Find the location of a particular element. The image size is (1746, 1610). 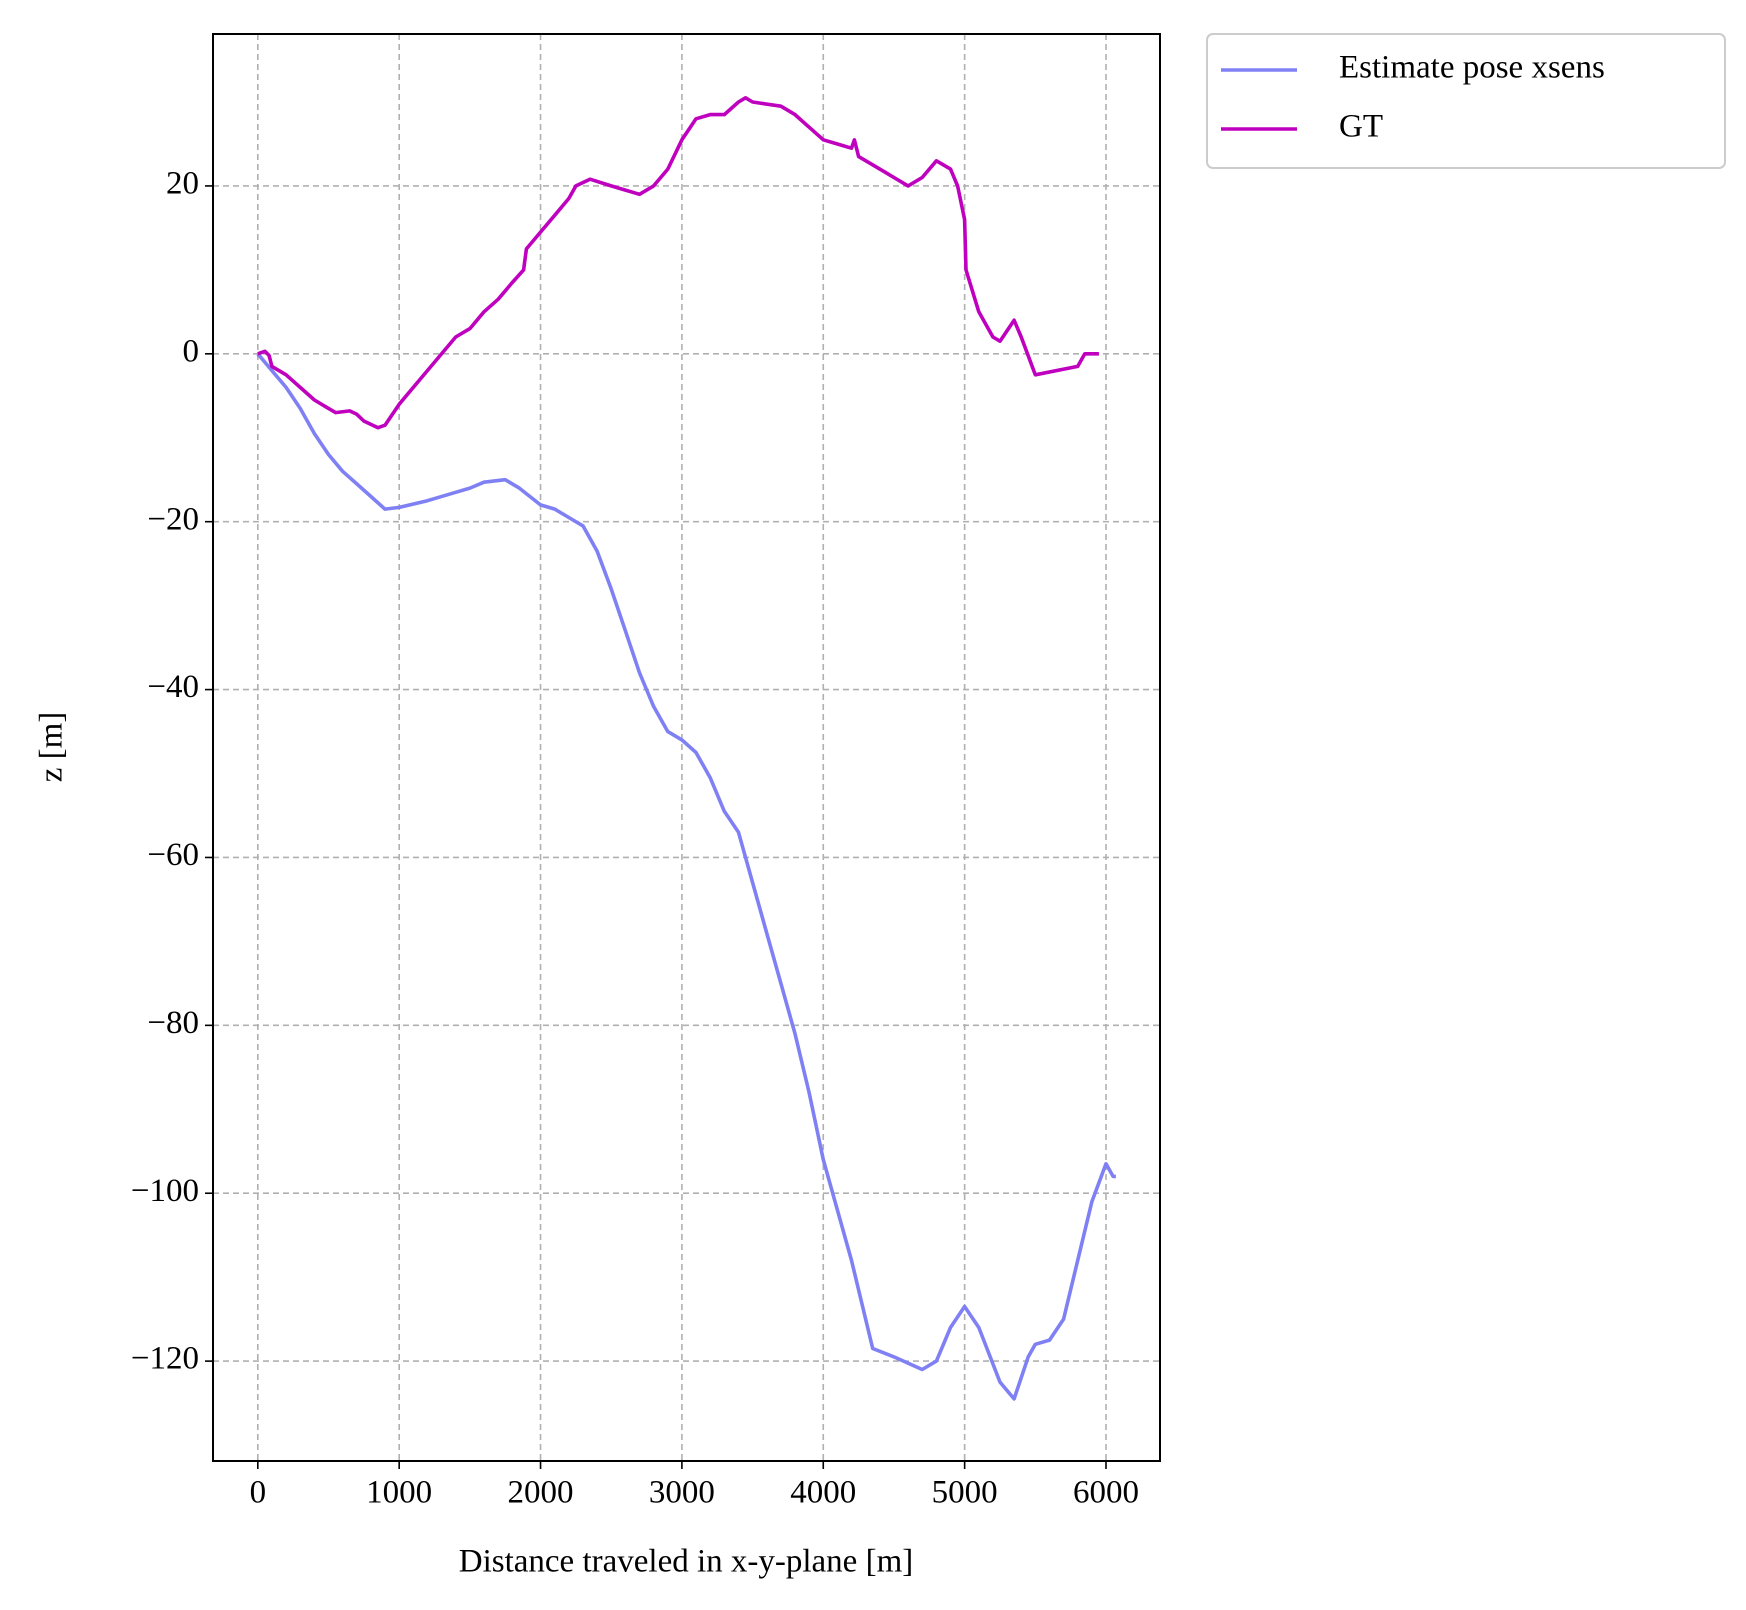

x-tick-label: 0 is located at coordinates (258, 1493).